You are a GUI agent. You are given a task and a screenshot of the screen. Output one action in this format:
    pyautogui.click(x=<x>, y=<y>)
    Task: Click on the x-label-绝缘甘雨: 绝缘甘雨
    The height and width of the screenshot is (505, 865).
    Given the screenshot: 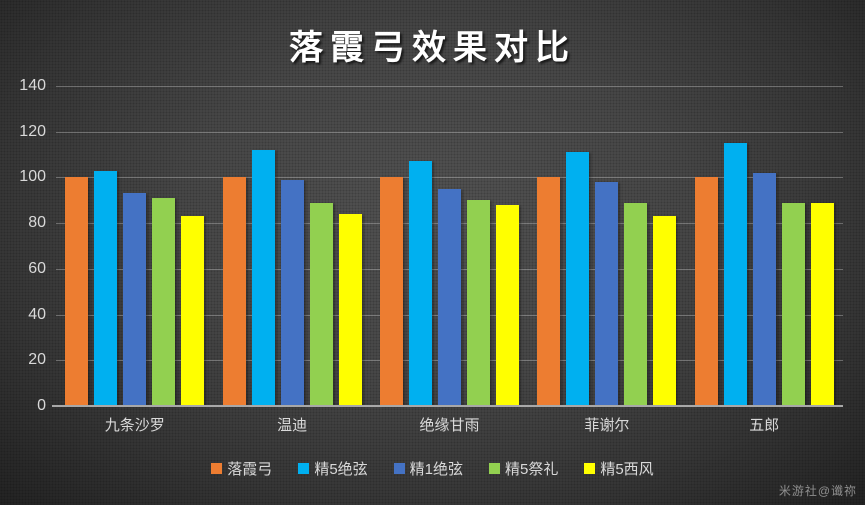 What is the action you would take?
    pyautogui.click(x=449, y=425)
    